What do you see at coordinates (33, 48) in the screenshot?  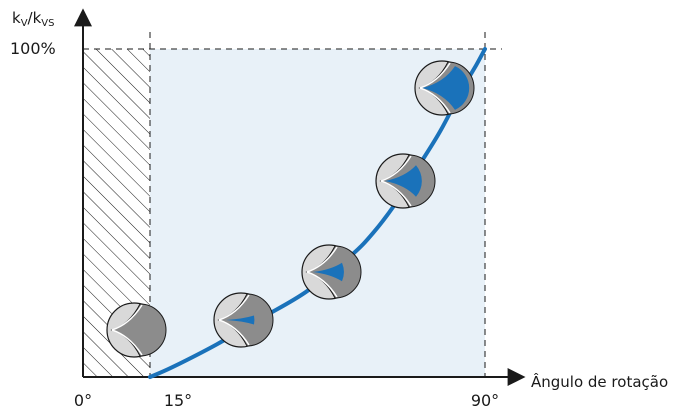 I see `y-max-tick-label: 100%` at bounding box center [33, 48].